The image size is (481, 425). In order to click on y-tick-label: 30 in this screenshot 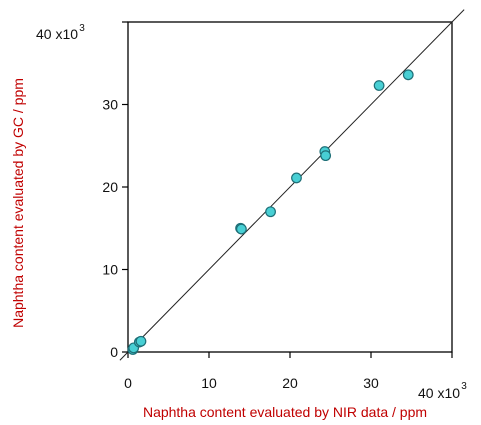, I will do `click(110, 105)`.